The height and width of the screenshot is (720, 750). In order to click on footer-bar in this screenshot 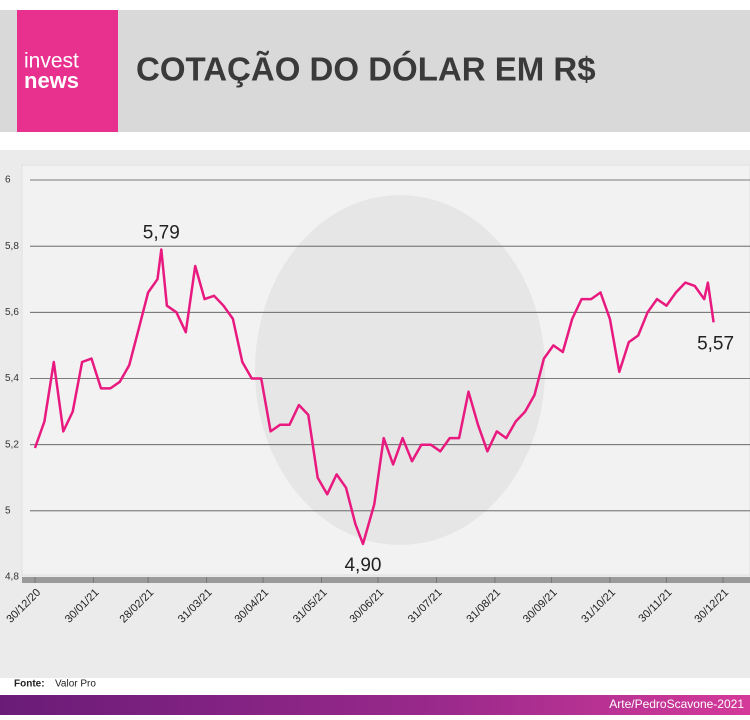, I will do `click(375, 705)`.